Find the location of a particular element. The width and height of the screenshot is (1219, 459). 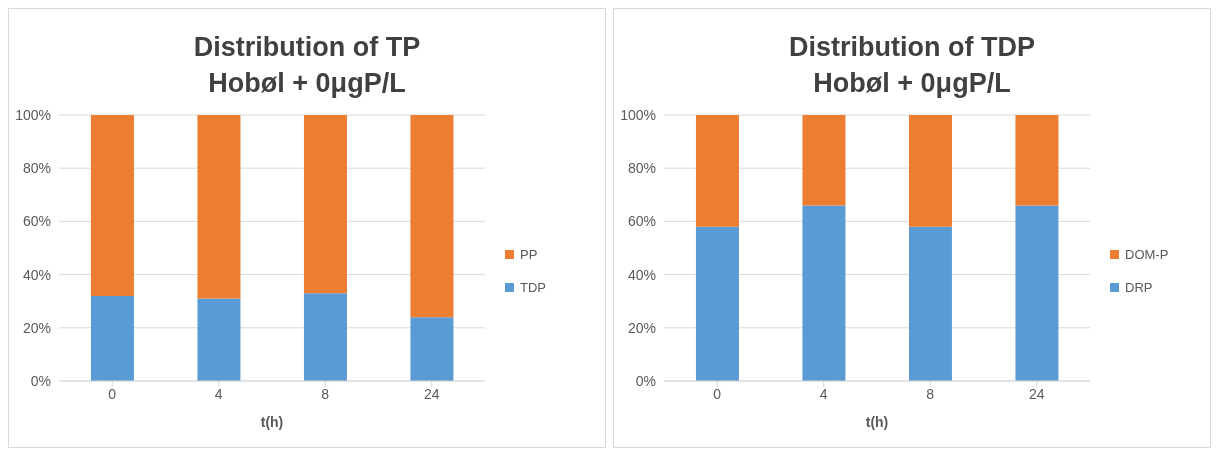

legend-label: DOM-P is located at coordinates (1147, 254).